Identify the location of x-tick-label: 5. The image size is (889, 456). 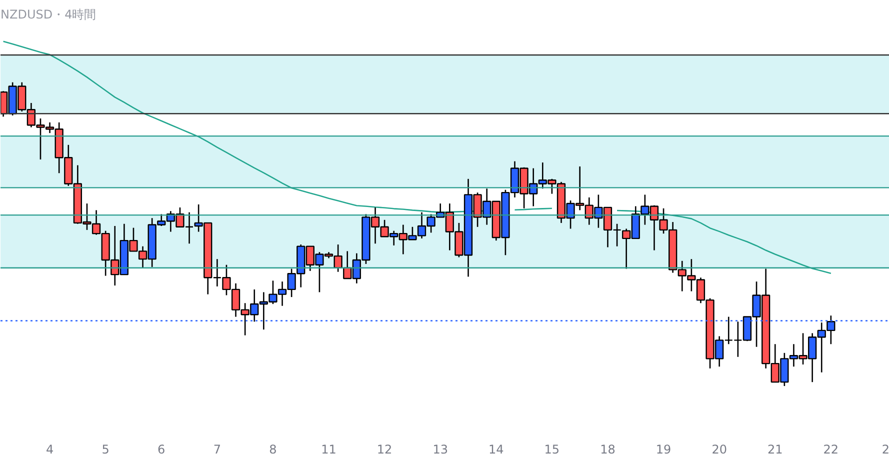
(106, 449).